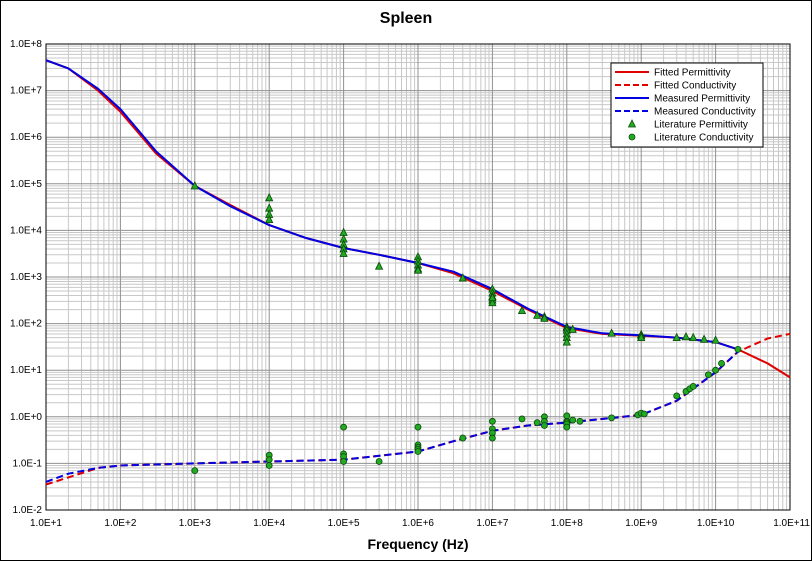 The height and width of the screenshot is (561, 812). Describe the element at coordinates (406, 18) in the screenshot. I see `chart-title: Spleen` at that location.